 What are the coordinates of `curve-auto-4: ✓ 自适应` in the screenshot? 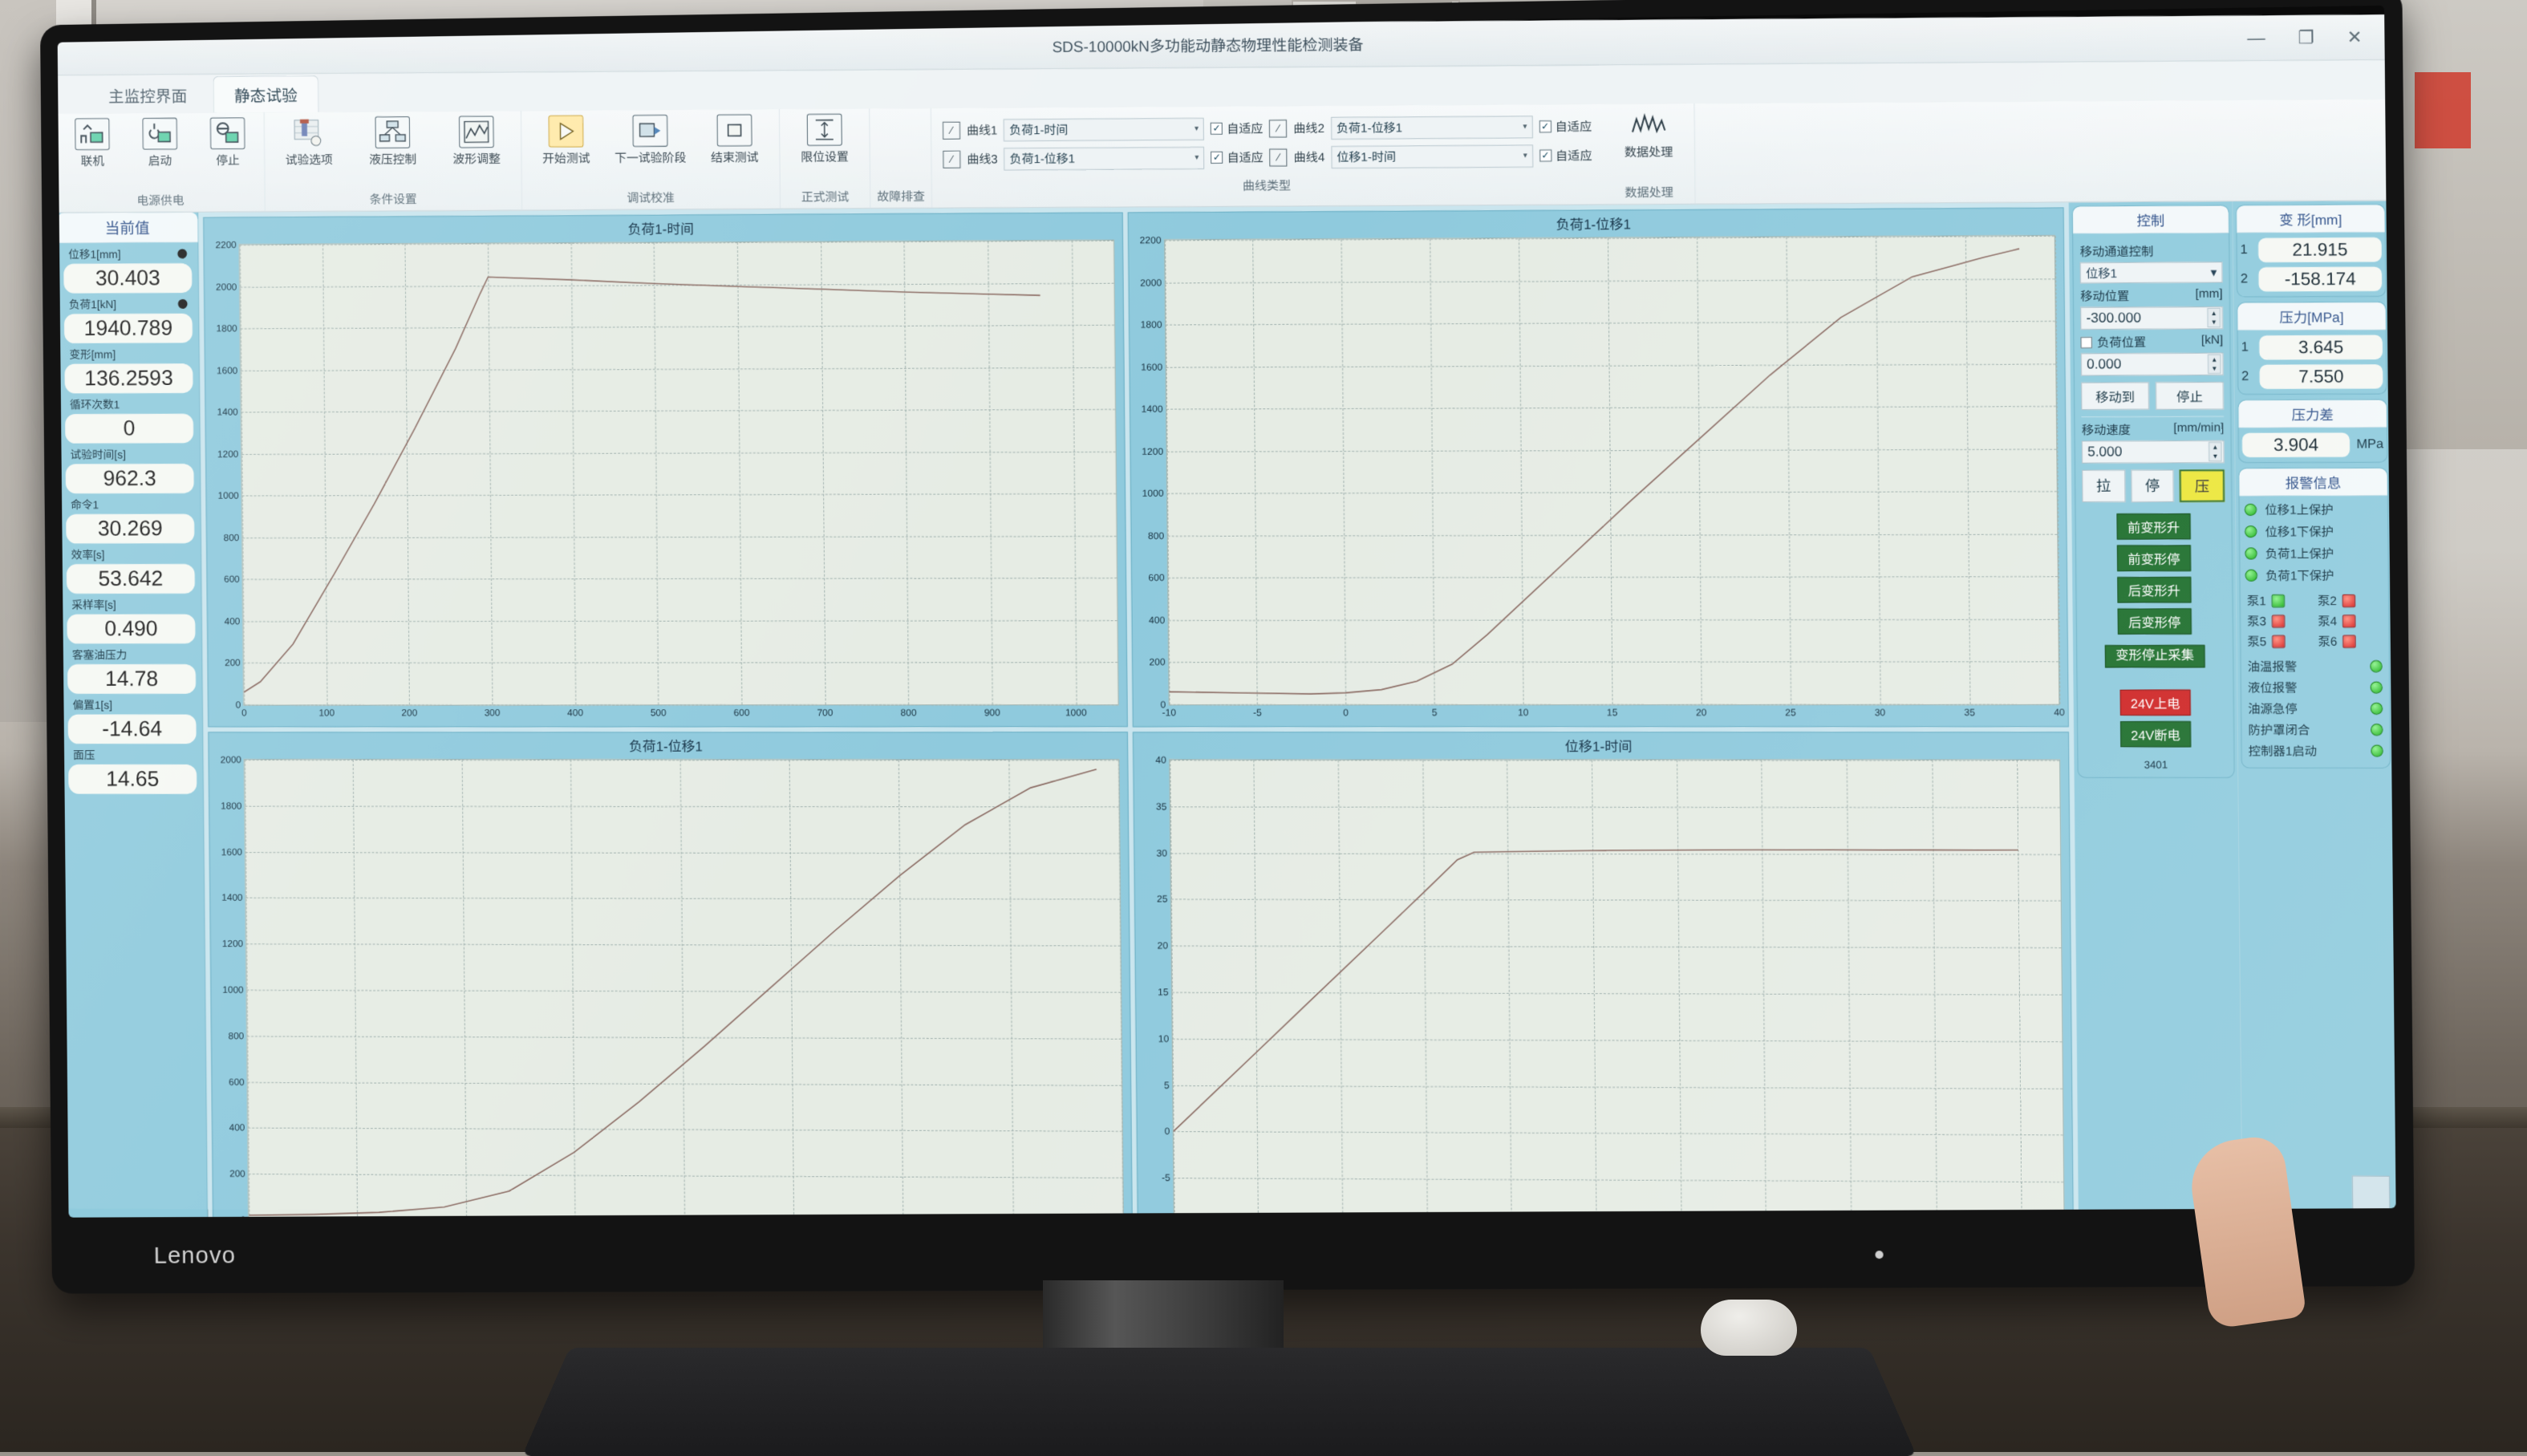 It's located at (1565, 155).